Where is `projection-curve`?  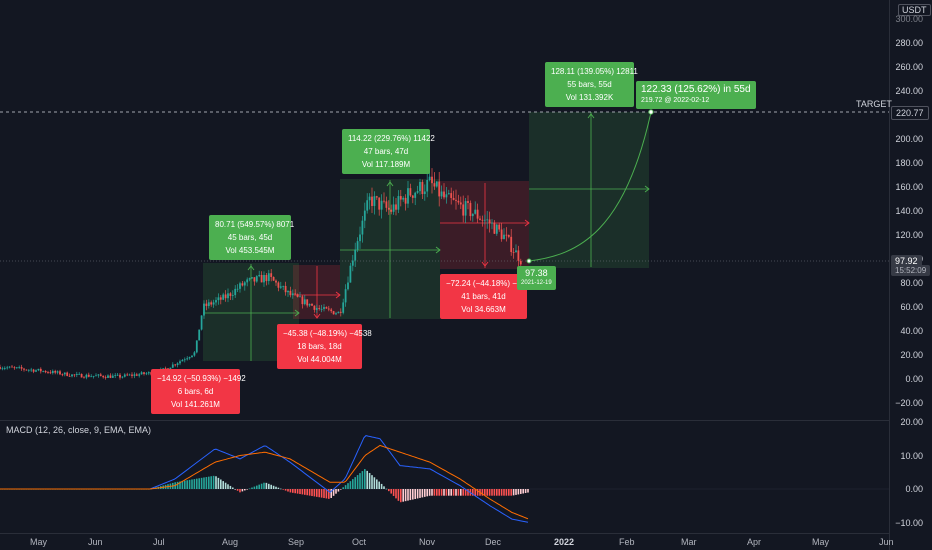 projection-curve is located at coordinates (590, 186).